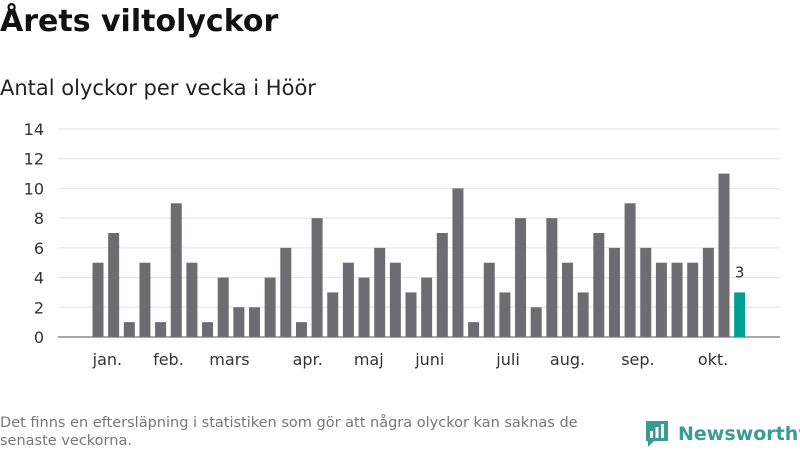 The width and height of the screenshot is (800, 450). Describe the element at coordinates (39, 278) in the screenshot. I see `y-tick-label: 4` at that location.